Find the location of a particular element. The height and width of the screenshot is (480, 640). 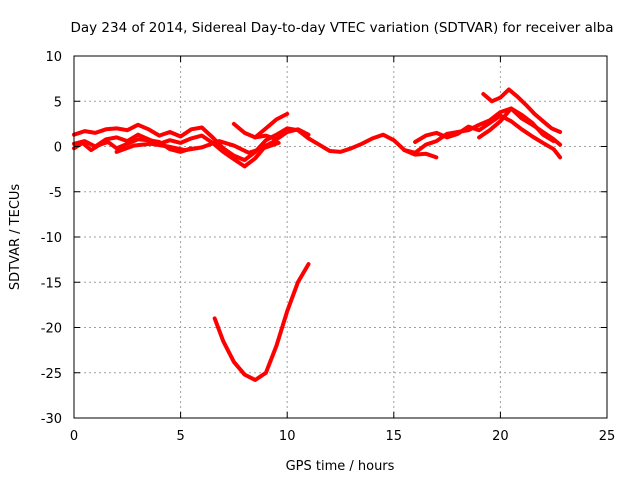

x-tick-label: 20 is located at coordinates (500, 436).